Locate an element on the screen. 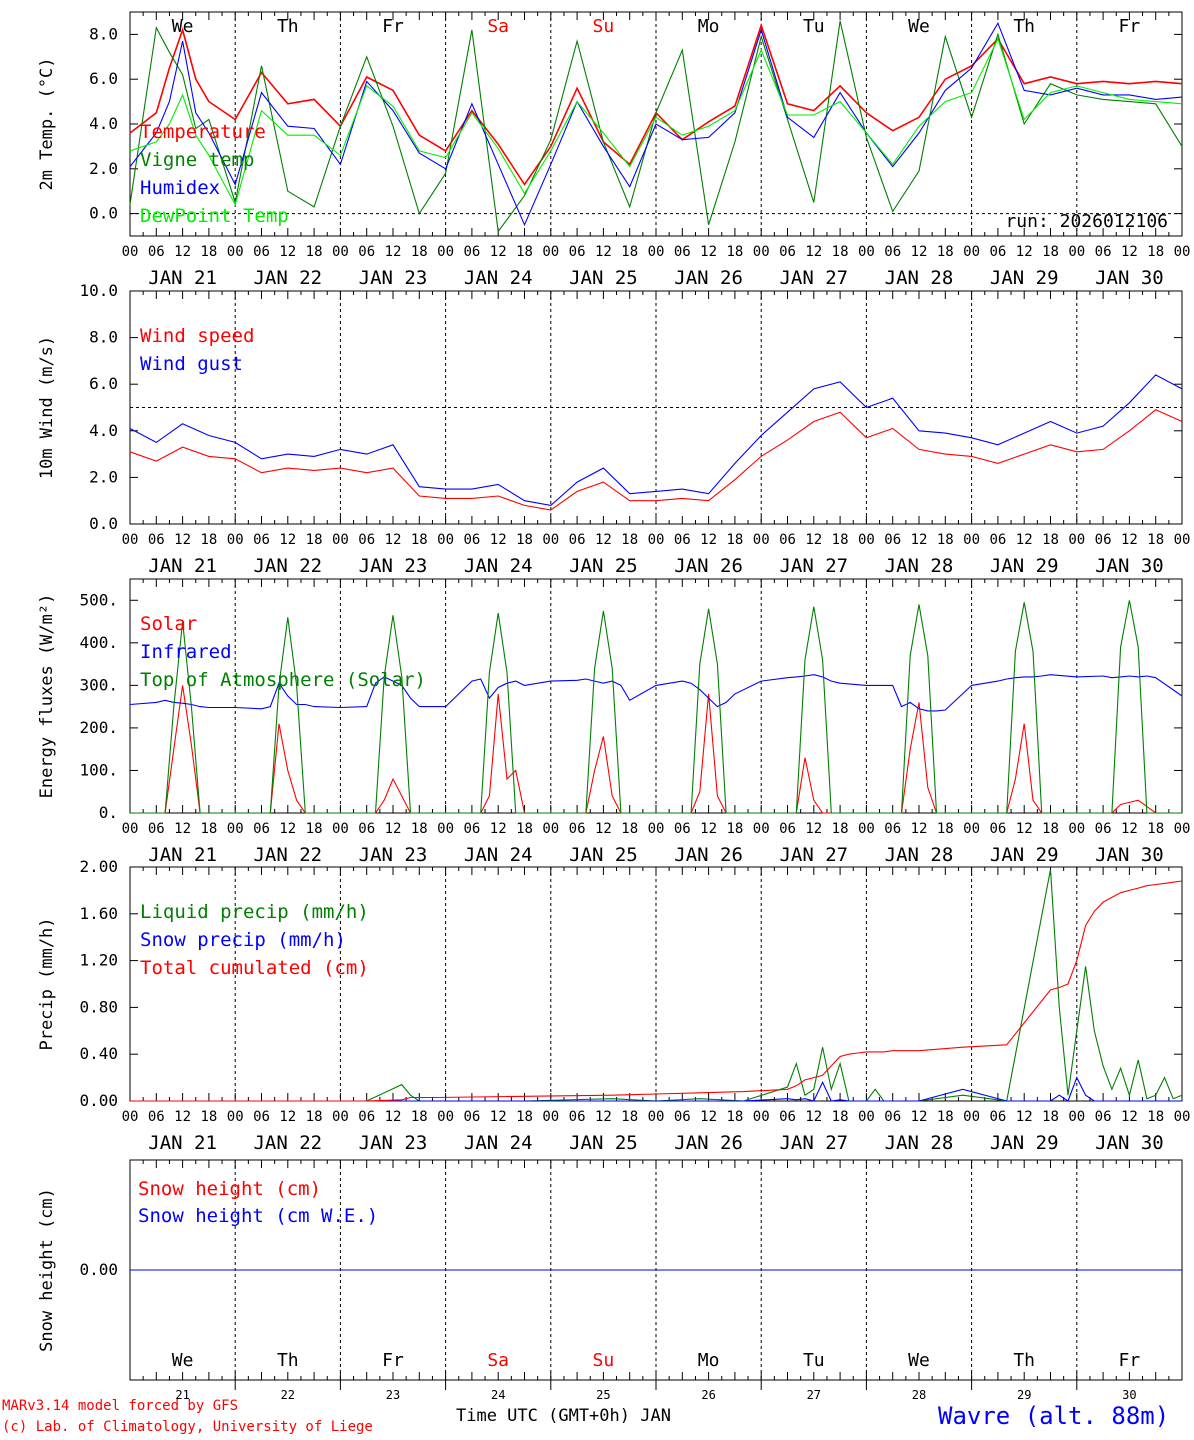 This screenshot has width=1194, height=1440. x-axis-label: Time UTC (GMT+0h) JAN is located at coordinates (563, 1416).